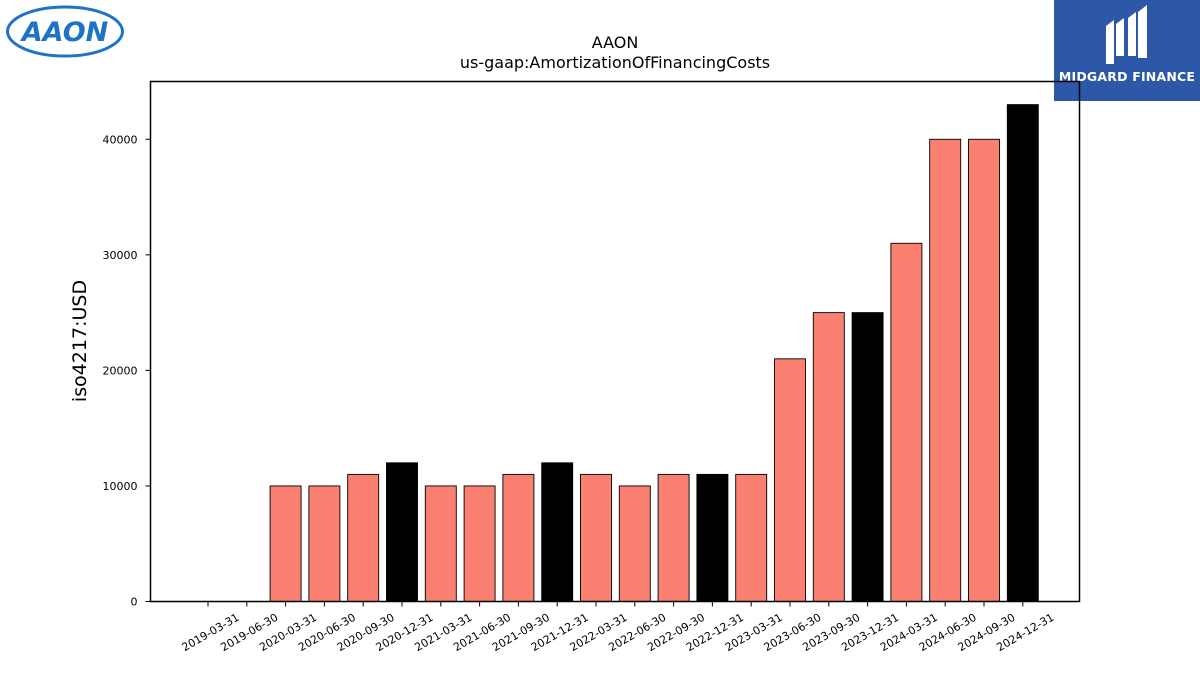 The image size is (1200, 675). I want to click on sponsor-logo-mark-icon, so click(1126, 34).